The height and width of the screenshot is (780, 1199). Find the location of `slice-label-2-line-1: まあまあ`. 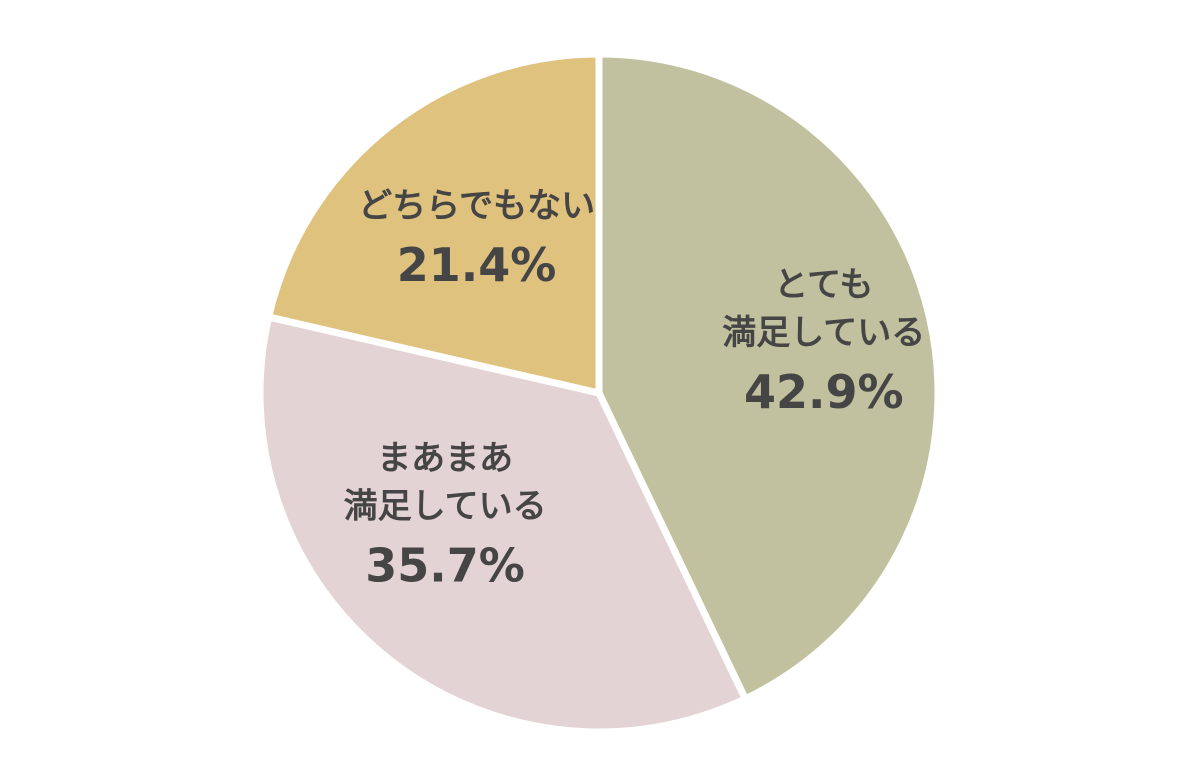

slice-label-2-line-1: まあまあ is located at coordinates (445, 458).